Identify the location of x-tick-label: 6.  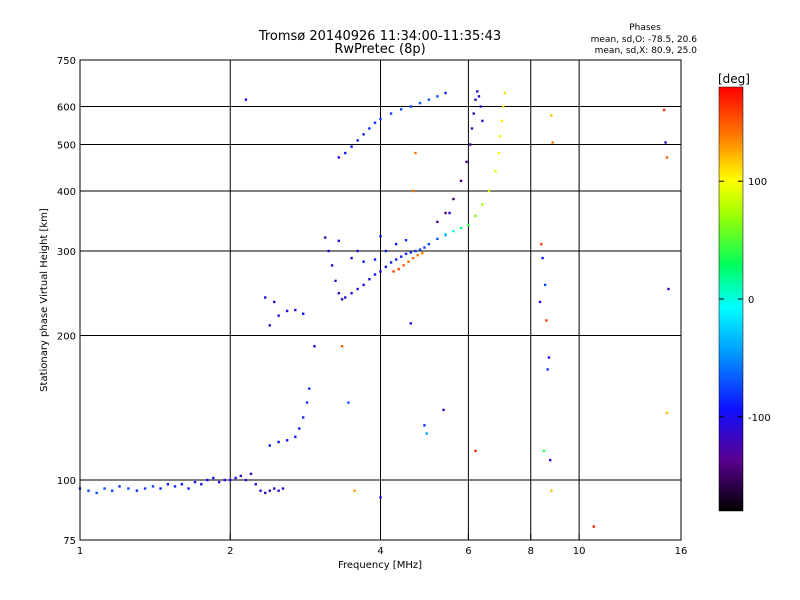
(468, 551).